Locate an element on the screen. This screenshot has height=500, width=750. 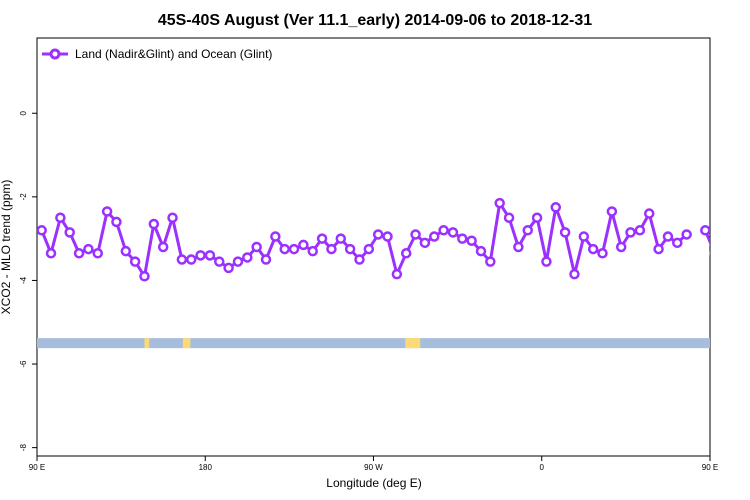
legend-label: Land (Nadir&Glint) and Ocean (Glint) is located at coordinates (173, 54).